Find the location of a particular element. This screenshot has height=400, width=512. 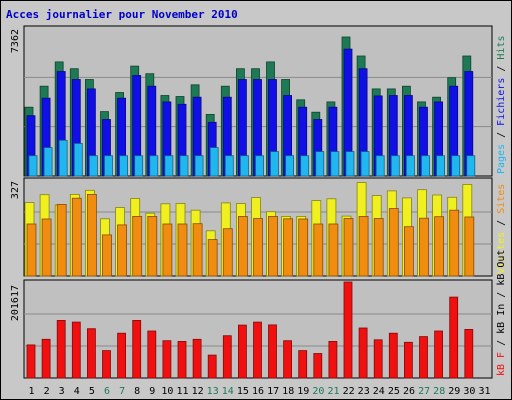

day-label-14: 14 is located at coordinates (228, 391).